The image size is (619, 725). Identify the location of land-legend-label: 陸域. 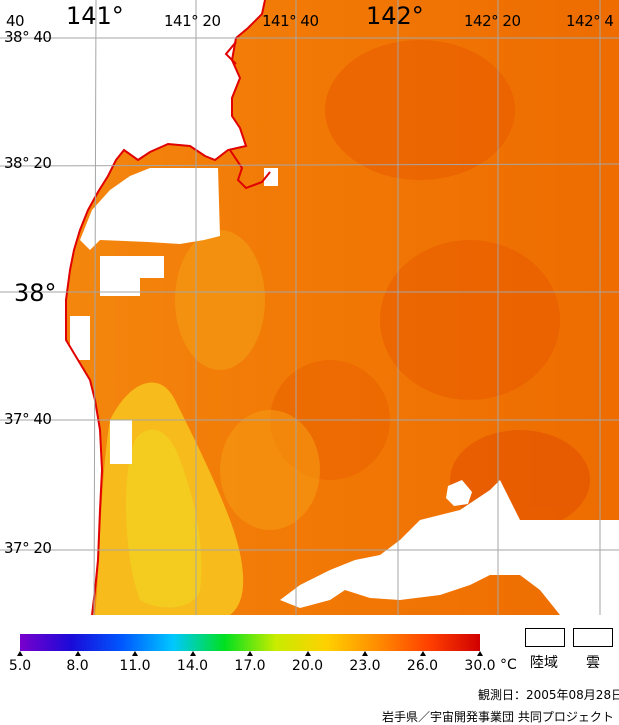
(544, 663).